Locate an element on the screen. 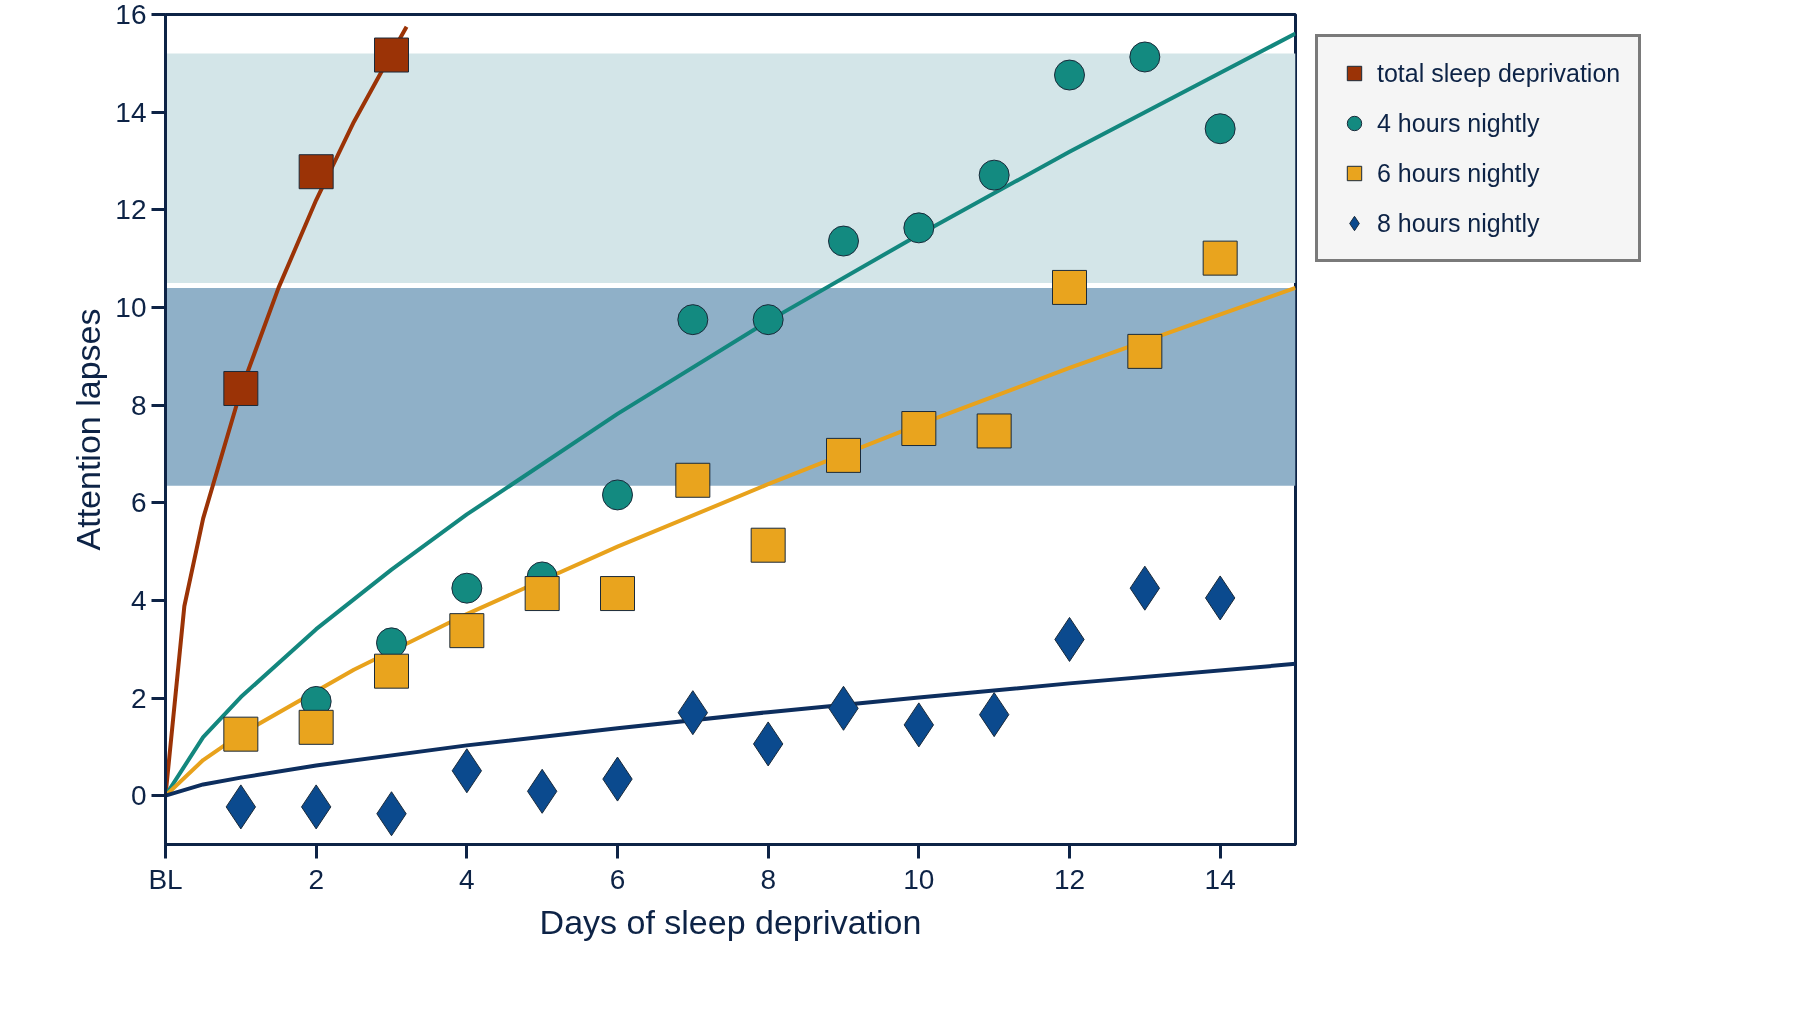  x-tick-label: 4 is located at coordinates (467, 879).